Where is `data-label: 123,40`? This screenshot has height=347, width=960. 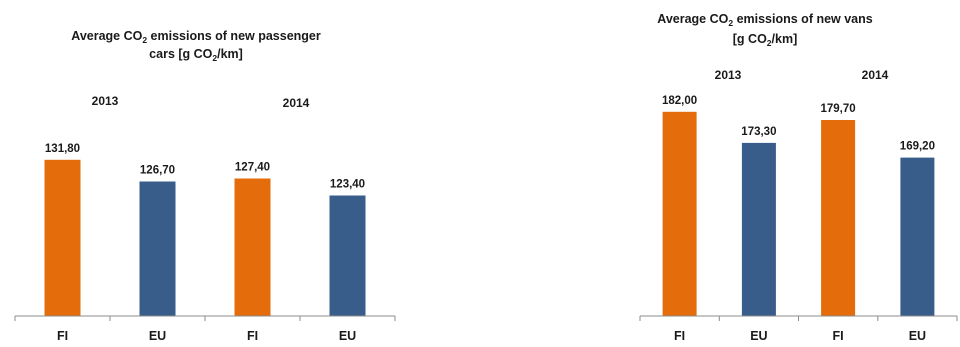 data-label: 123,40 is located at coordinates (347, 185).